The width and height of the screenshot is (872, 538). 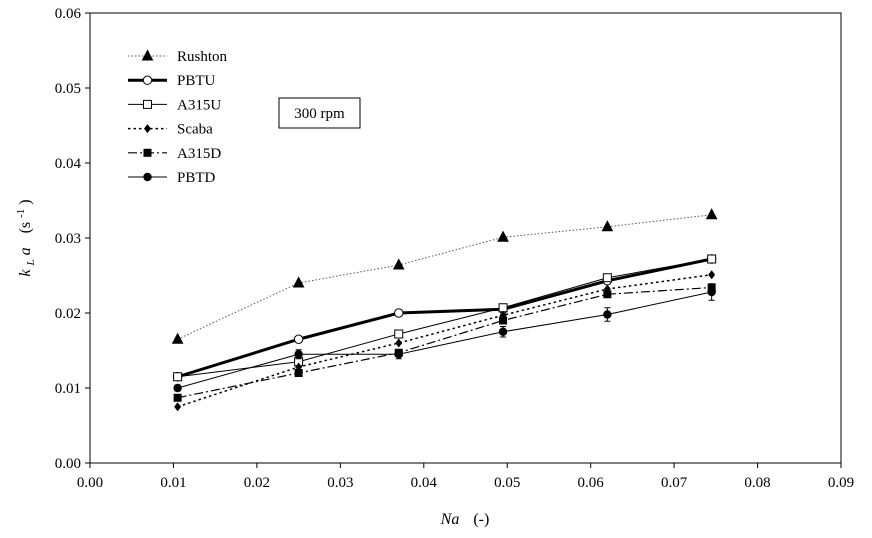 I want to click on x-tick-label: 0.04, so click(x=424, y=483).